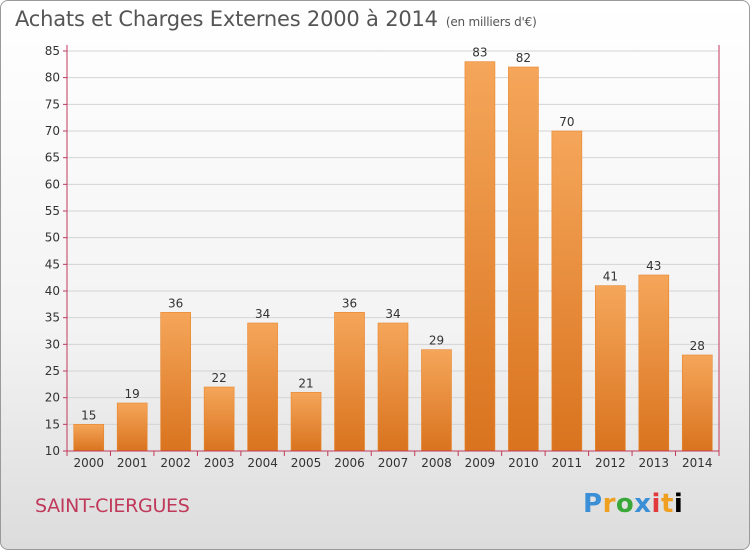  Describe the element at coordinates (52, 424) in the screenshot. I see `y-tick-label: 15` at that location.